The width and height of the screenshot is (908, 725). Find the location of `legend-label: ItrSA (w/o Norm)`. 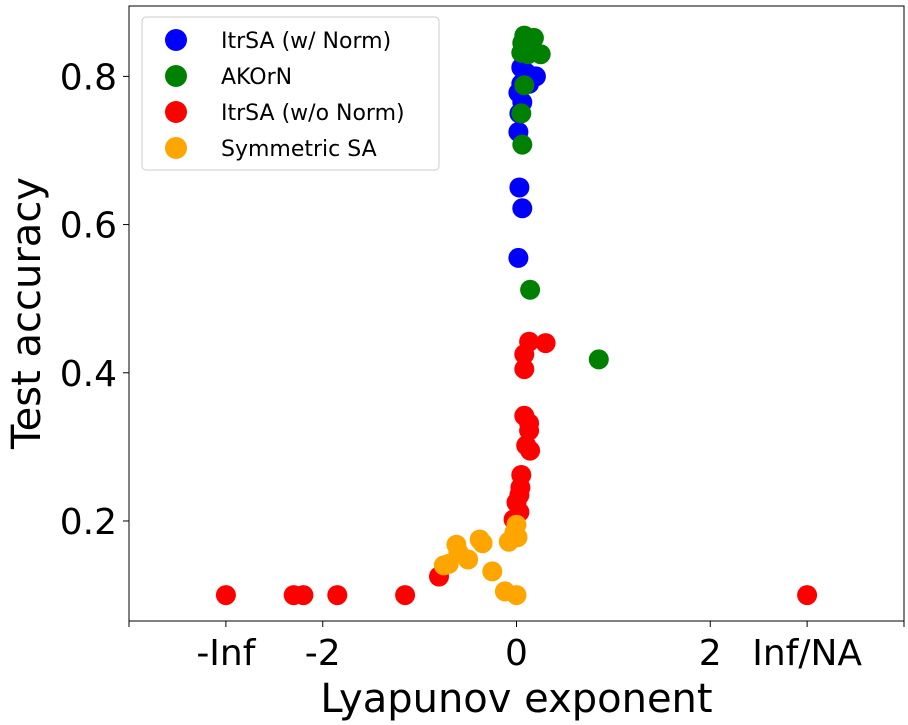

legend-label: ItrSA (w/o Norm) is located at coordinates (313, 113).